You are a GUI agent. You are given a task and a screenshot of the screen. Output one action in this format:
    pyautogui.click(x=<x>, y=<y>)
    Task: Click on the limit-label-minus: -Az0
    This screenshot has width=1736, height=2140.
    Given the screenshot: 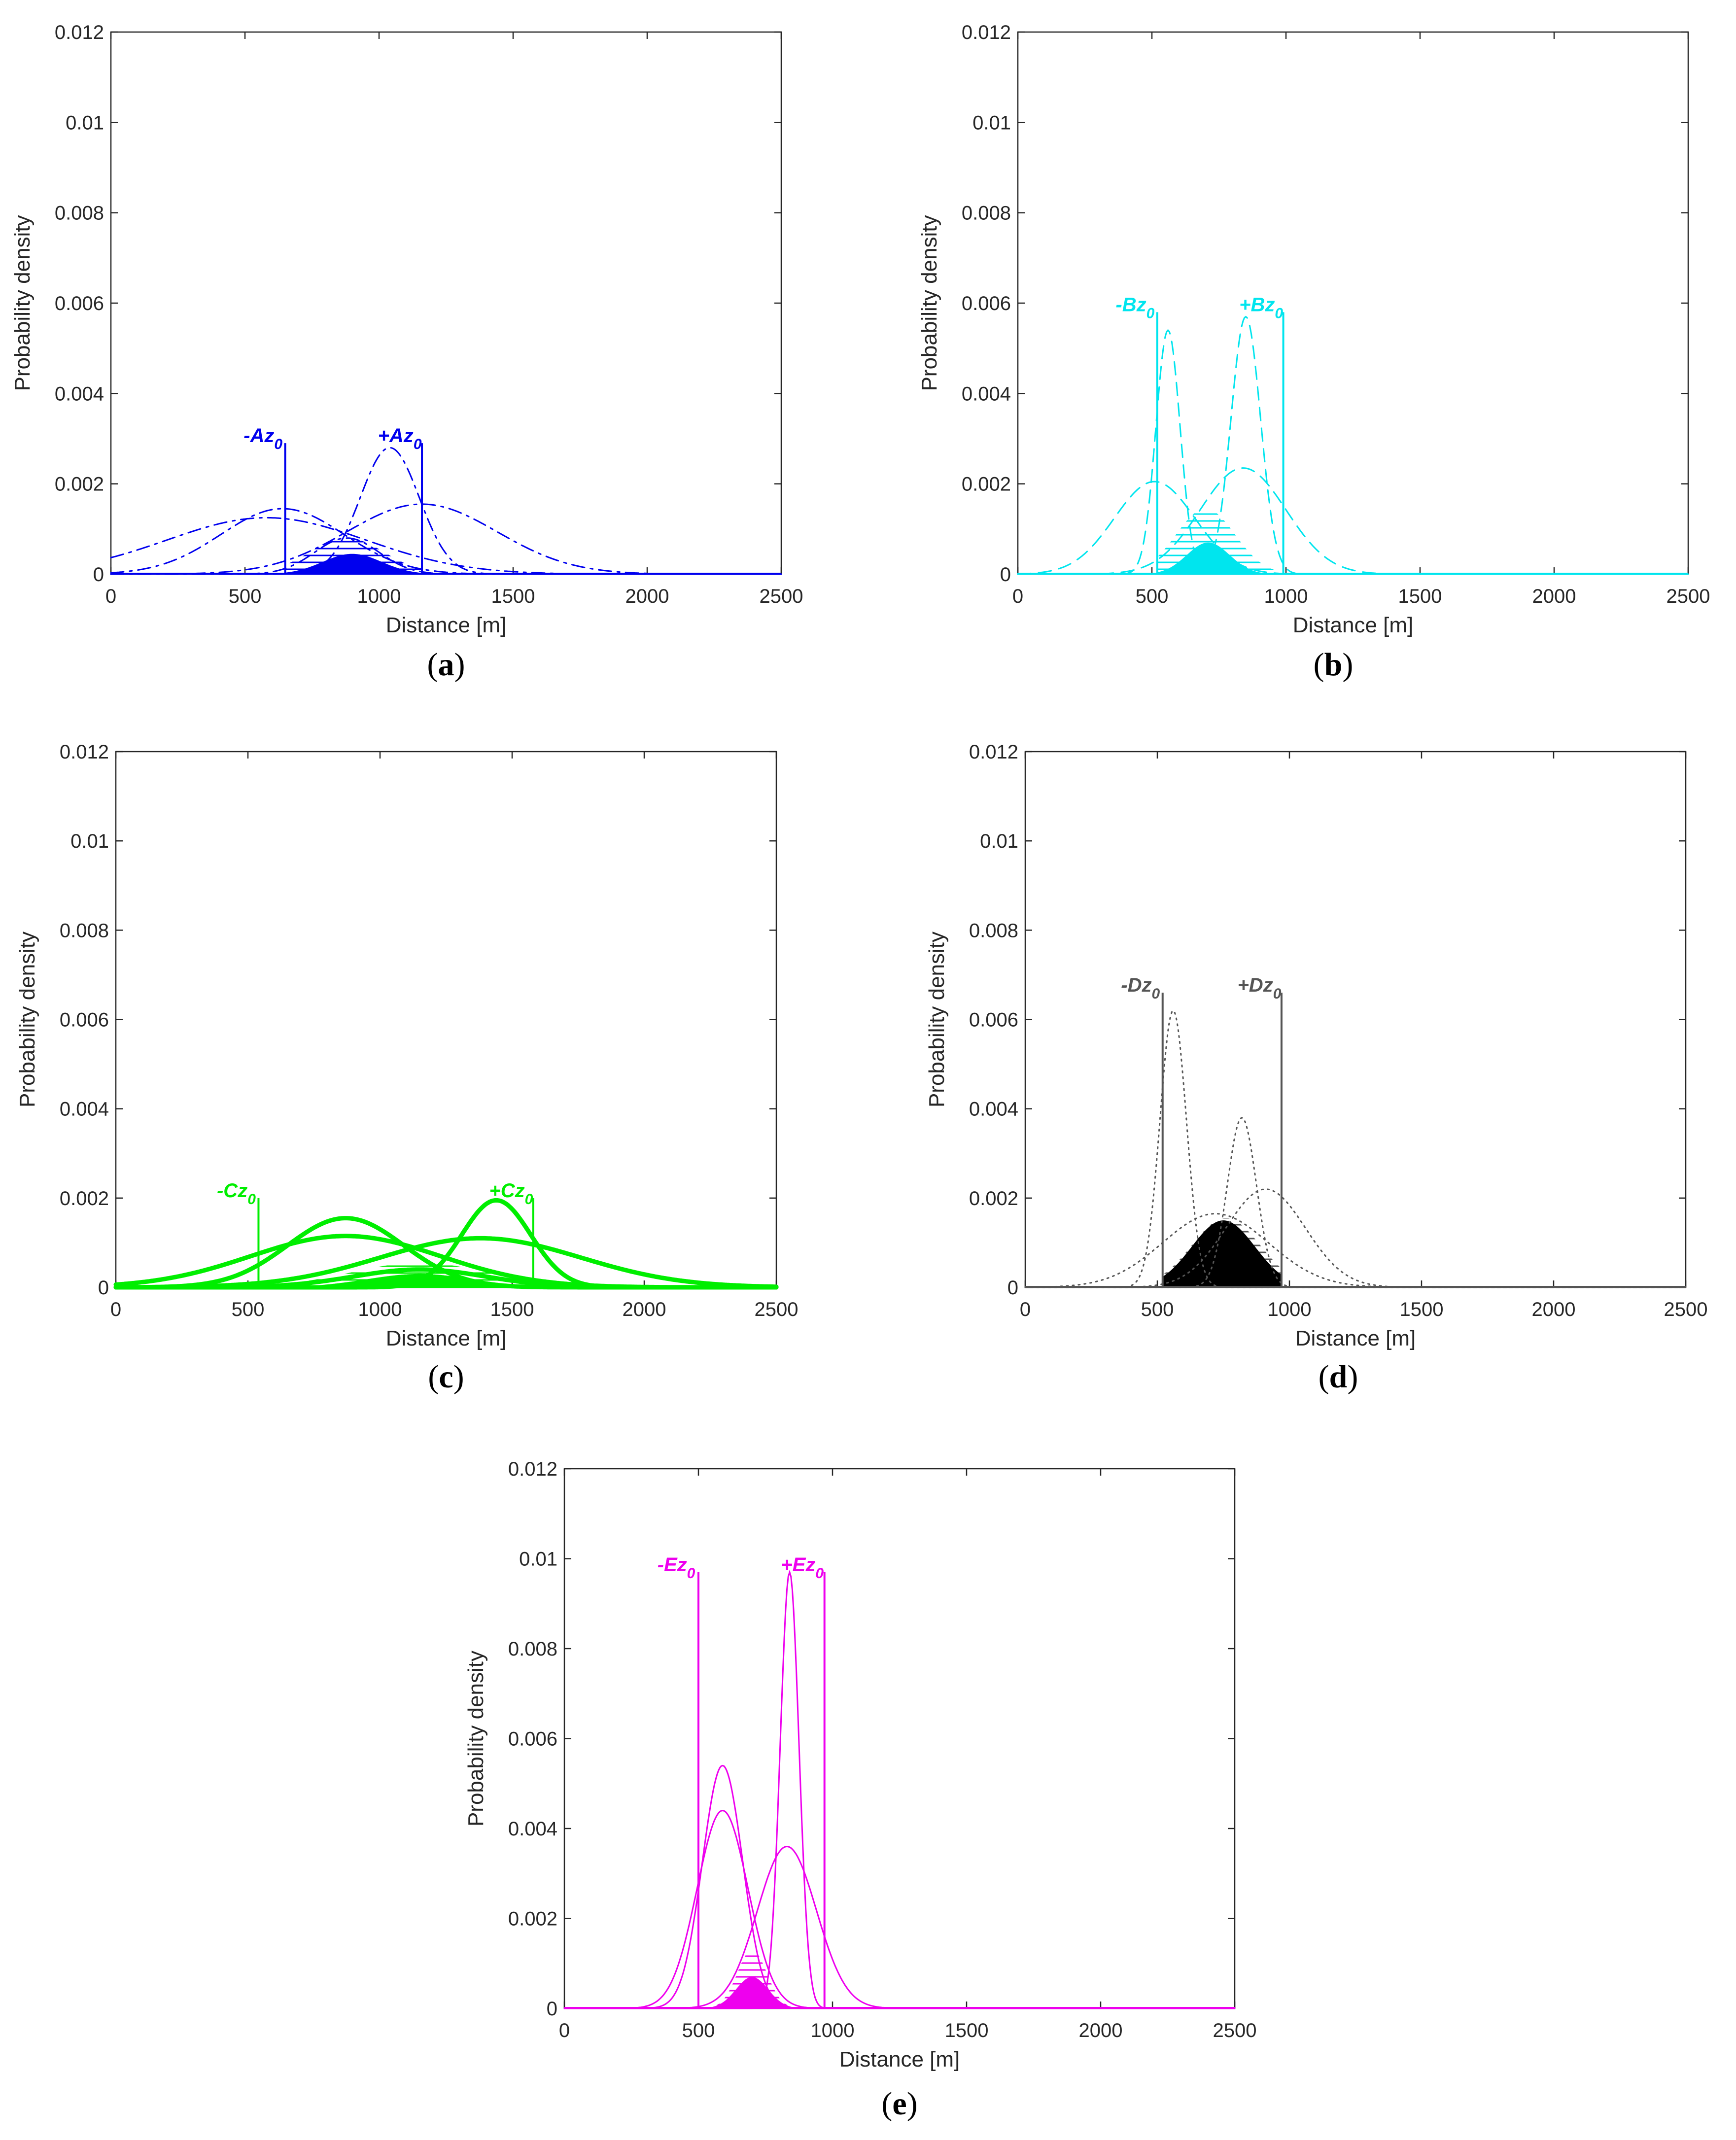 What is the action you would take?
    pyautogui.click(x=262, y=438)
    